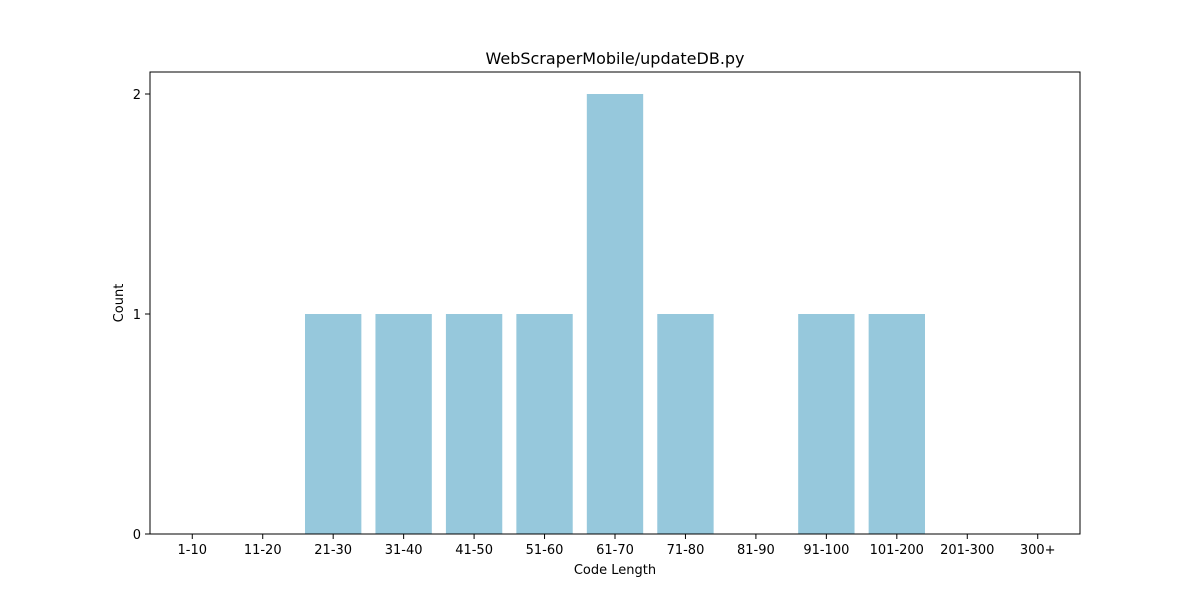 The width and height of the screenshot is (1200, 600). I want to click on x-tick-label: 81-90, so click(756, 550).